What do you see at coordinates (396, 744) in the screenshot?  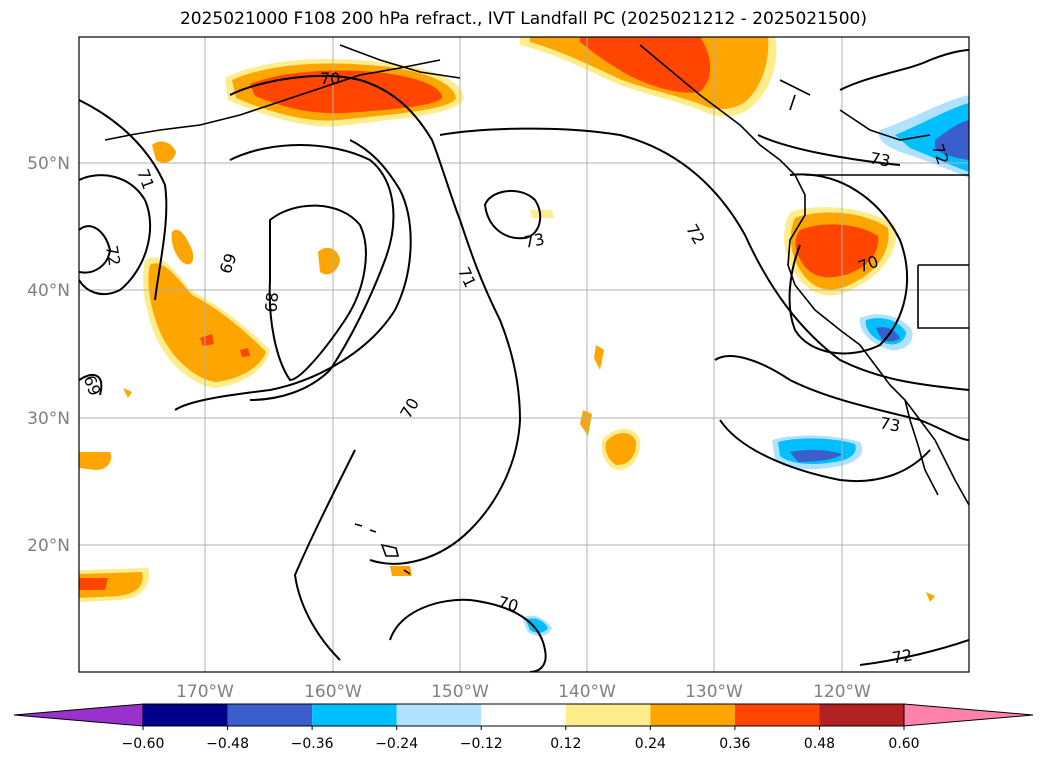 I see `colorbar-tick-label: −0.24` at bounding box center [396, 744].